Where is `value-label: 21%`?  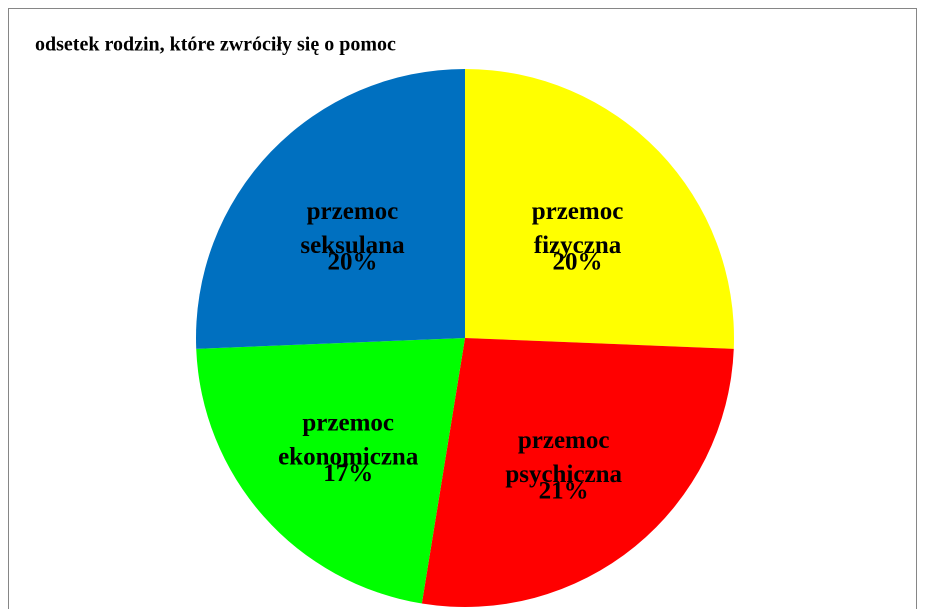 value-label: 21% is located at coordinates (564, 491).